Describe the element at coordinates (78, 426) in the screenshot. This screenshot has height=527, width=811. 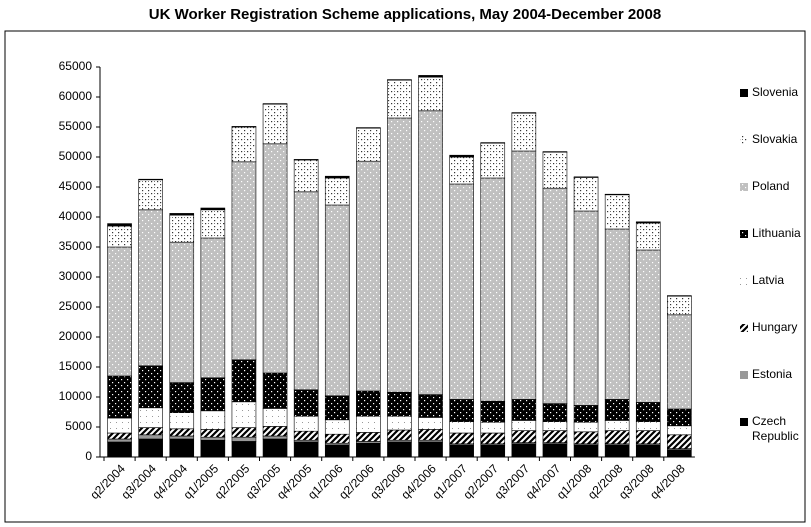
I see `y-tick-label: 5000` at that location.